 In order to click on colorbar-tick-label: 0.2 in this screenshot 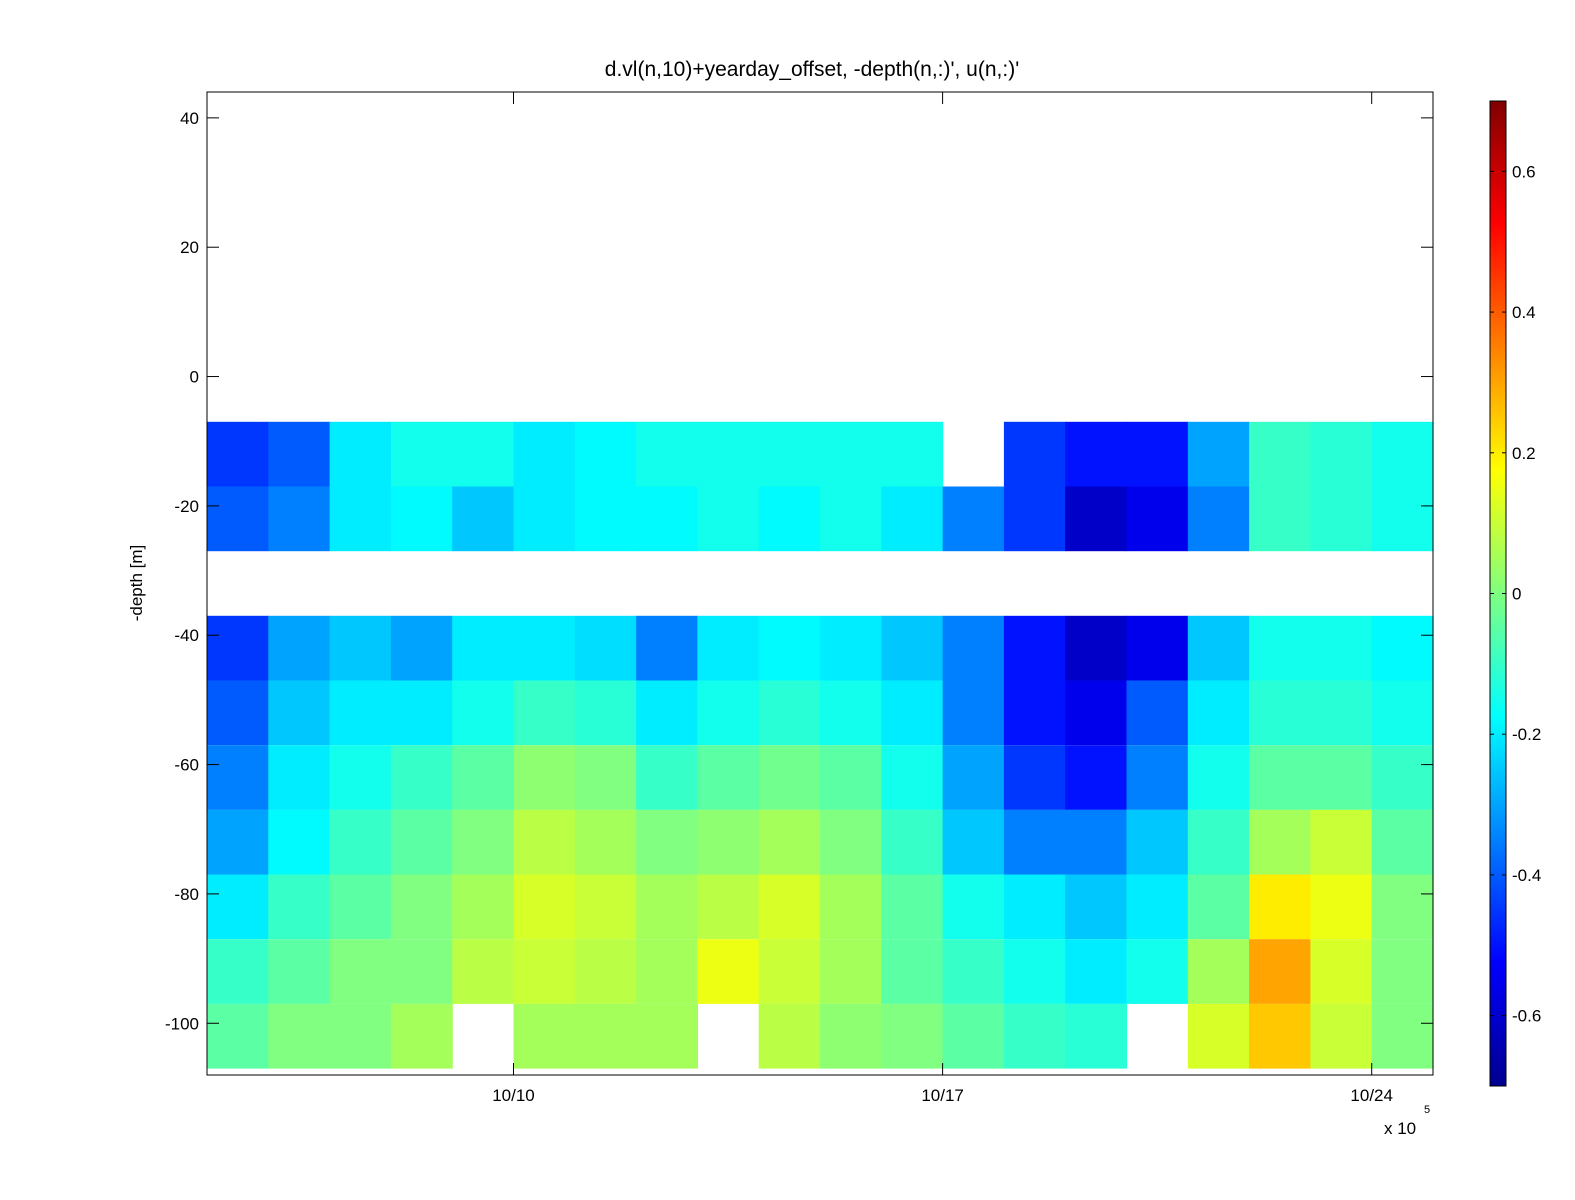, I will do `click(1524, 453)`.